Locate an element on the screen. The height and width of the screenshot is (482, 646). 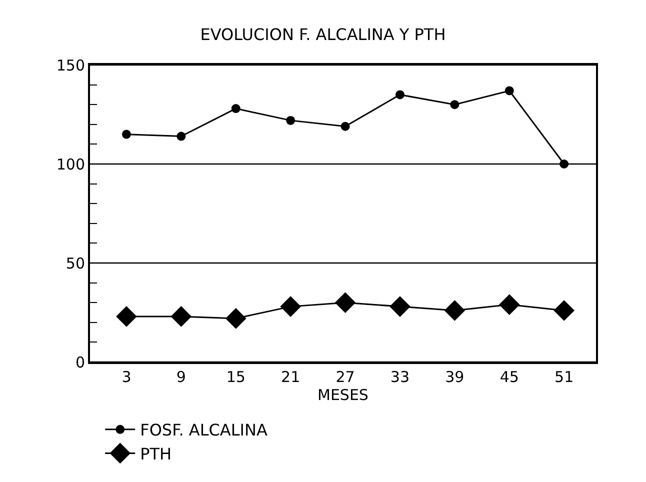
legend-label: PTH is located at coordinates (156, 454).